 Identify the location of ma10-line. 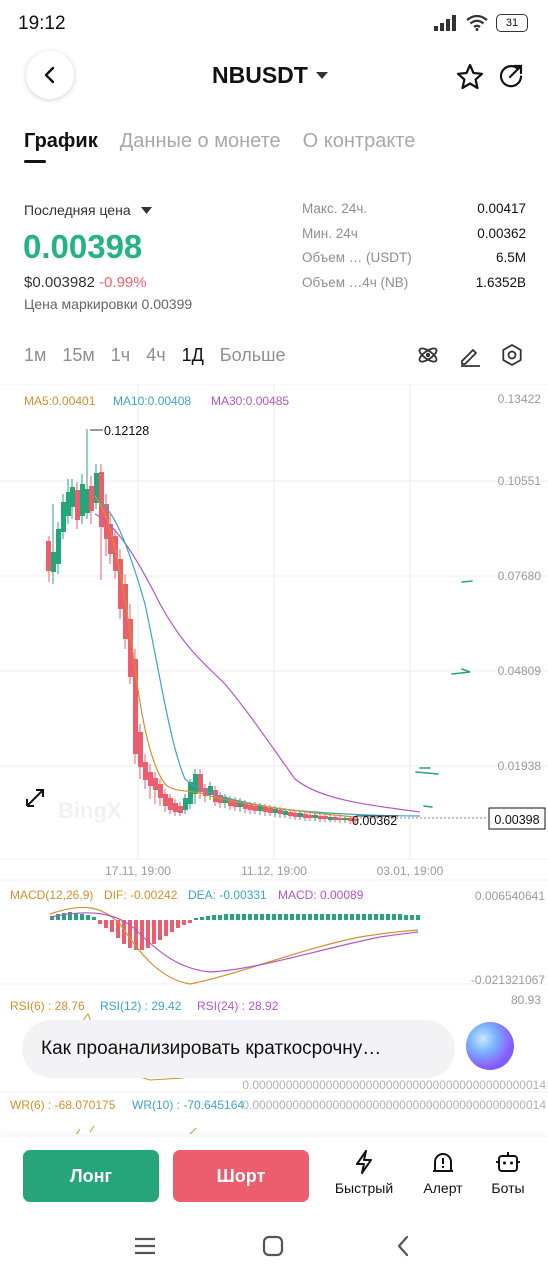
(257, 657).